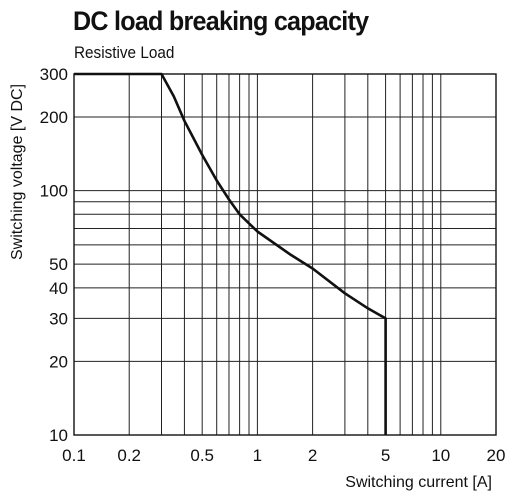  What do you see at coordinates (283, 455) in the screenshot?
I see `x-tick-labels: 0.1 0.2 0.5 1 2 5 10 20` at bounding box center [283, 455].